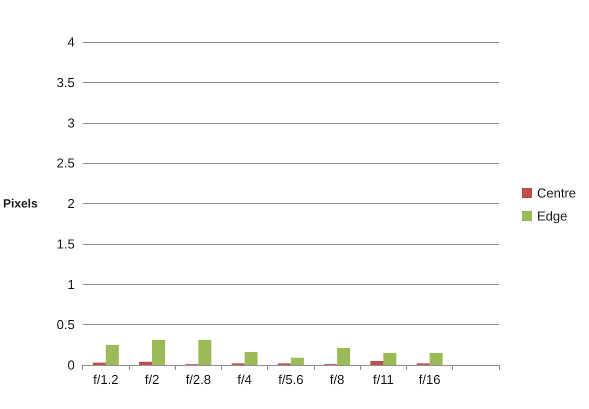 This screenshot has height=409, width=589. What do you see at coordinates (244, 379) in the screenshot?
I see `x-tick-label: f/4` at bounding box center [244, 379].